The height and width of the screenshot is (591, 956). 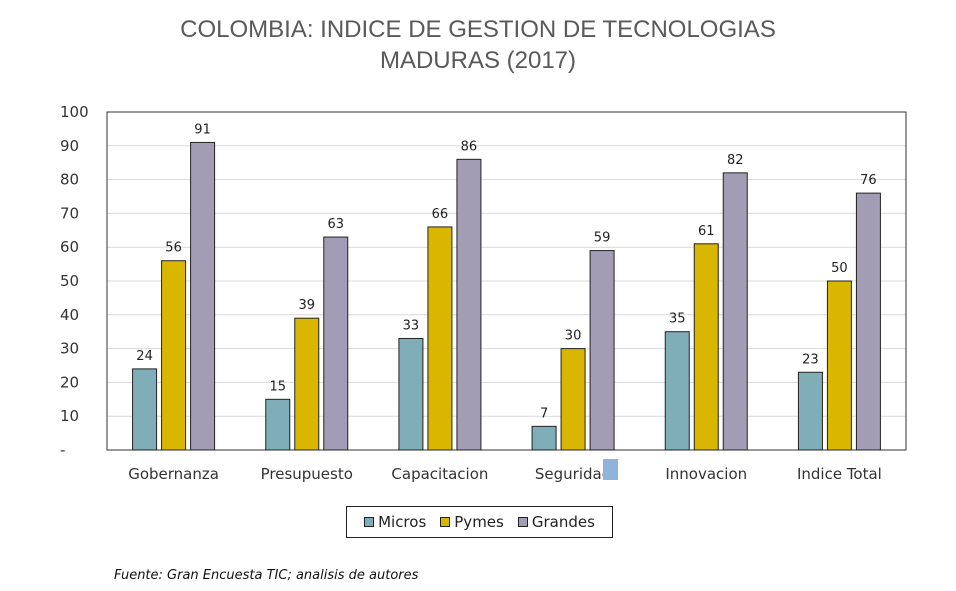 I want to click on y-tick-label: 60, so click(x=69, y=247).